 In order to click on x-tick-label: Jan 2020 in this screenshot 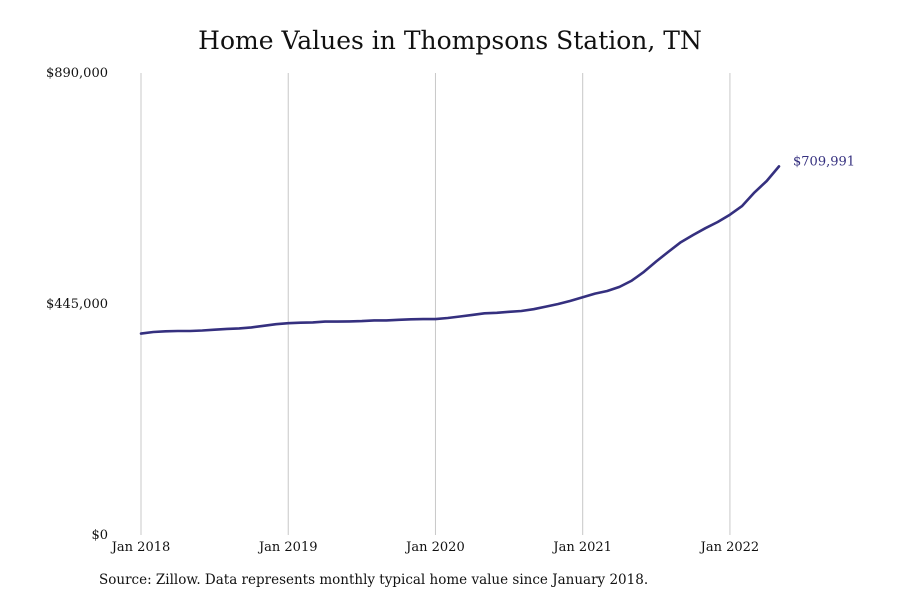, I will do `click(434, 547)`.